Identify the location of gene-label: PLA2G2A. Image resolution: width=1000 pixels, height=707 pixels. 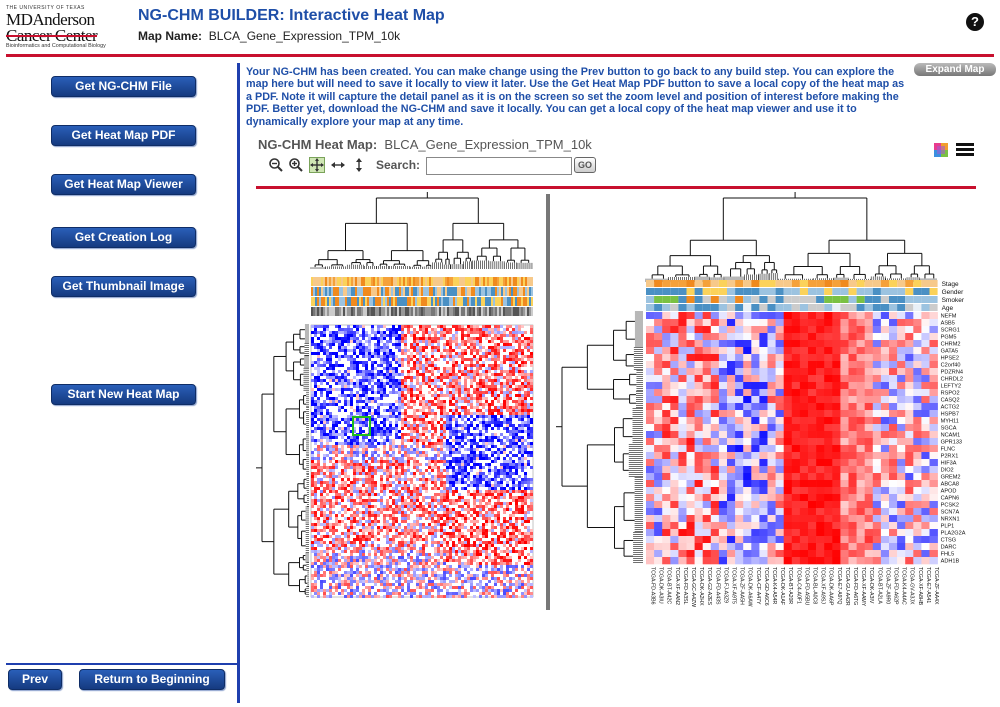
(953, 534).